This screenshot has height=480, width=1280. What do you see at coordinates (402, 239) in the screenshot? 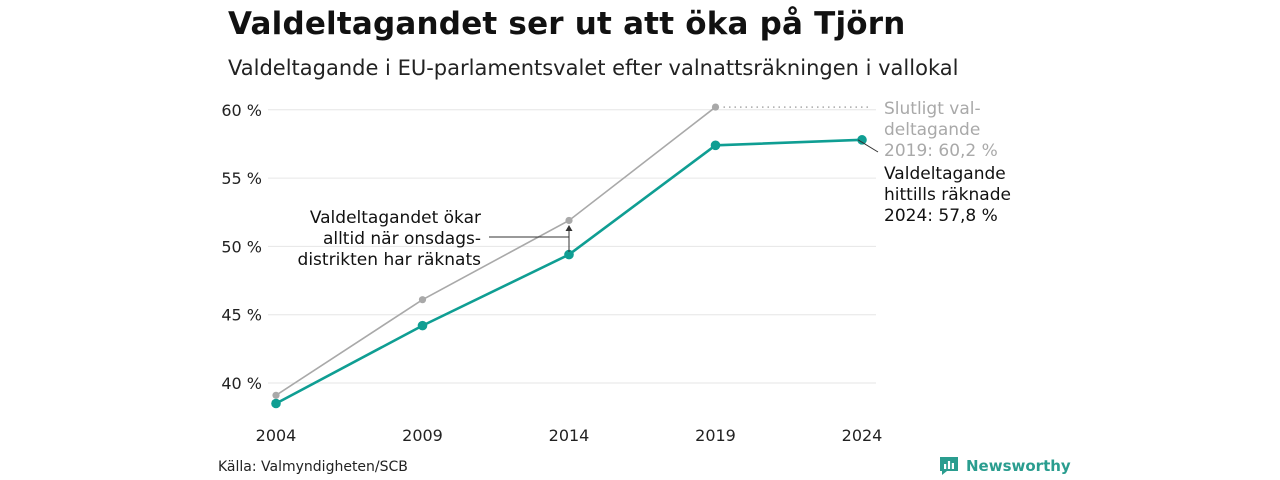
I see `annotation-note: alltid när onsdags-` at bounding box center [402, 239].